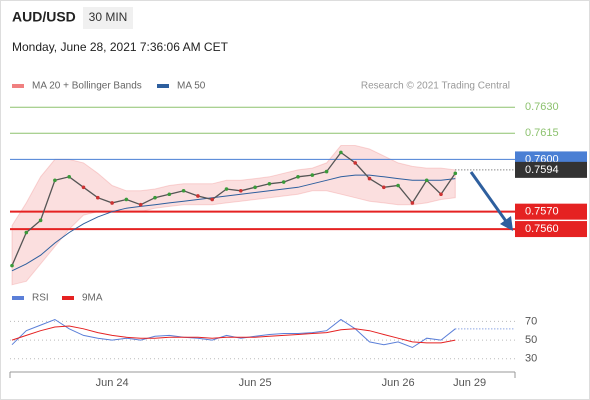  What do you see at coordinates (531, 340) in the screenshot?
I see `rsi-tick-label: 50` at bounding box center [531, 340].